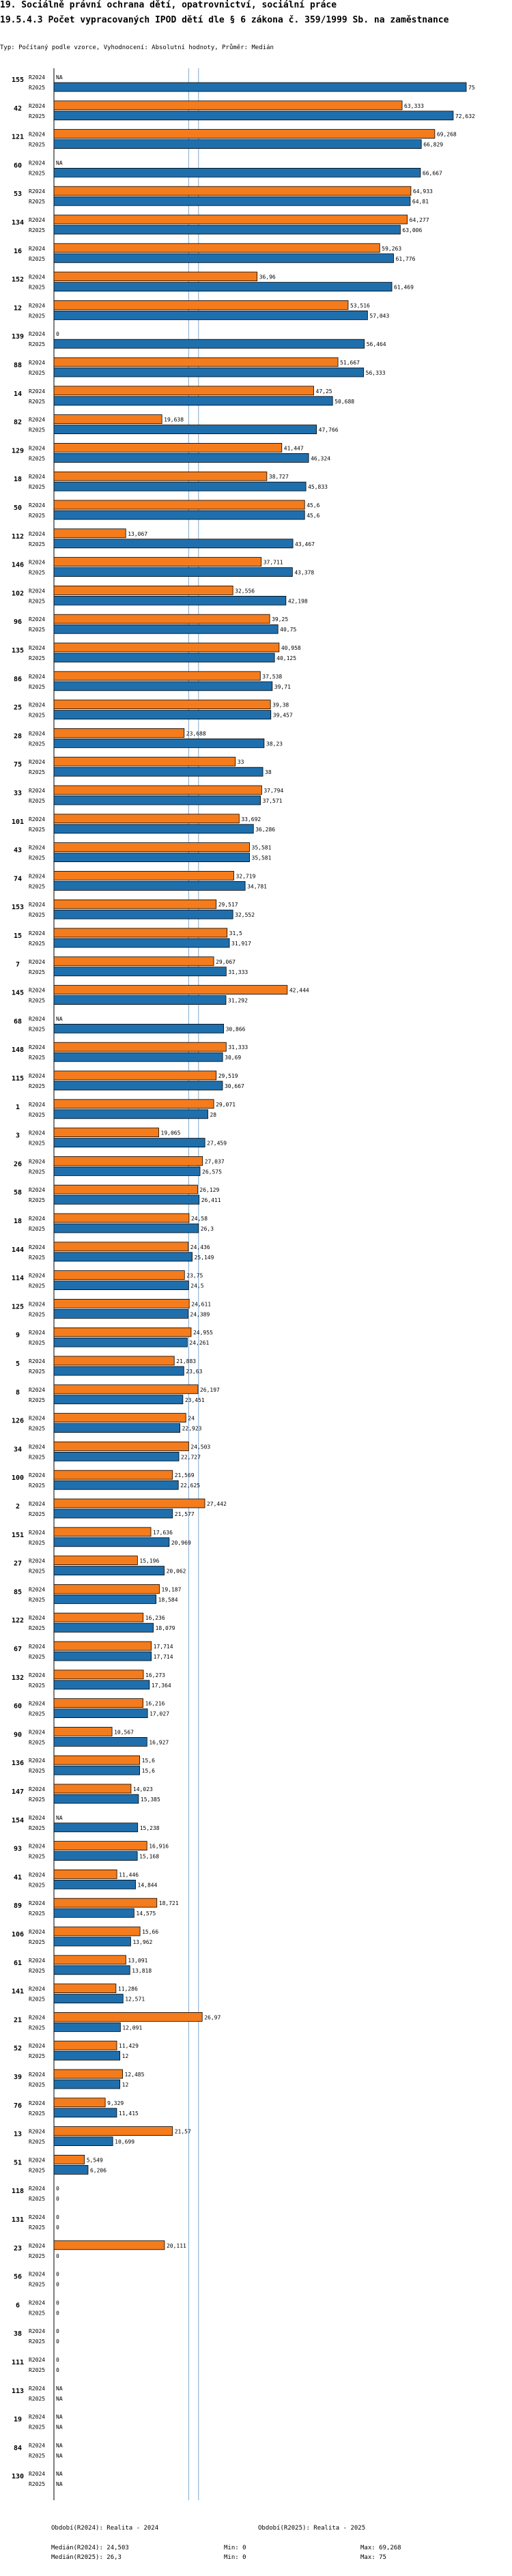 The height and width of the screenshot is (2576, 512). Describe the element at coordinates (433, 145) in the screenshot. I see `data-label-r2025: 66,829` at that location.